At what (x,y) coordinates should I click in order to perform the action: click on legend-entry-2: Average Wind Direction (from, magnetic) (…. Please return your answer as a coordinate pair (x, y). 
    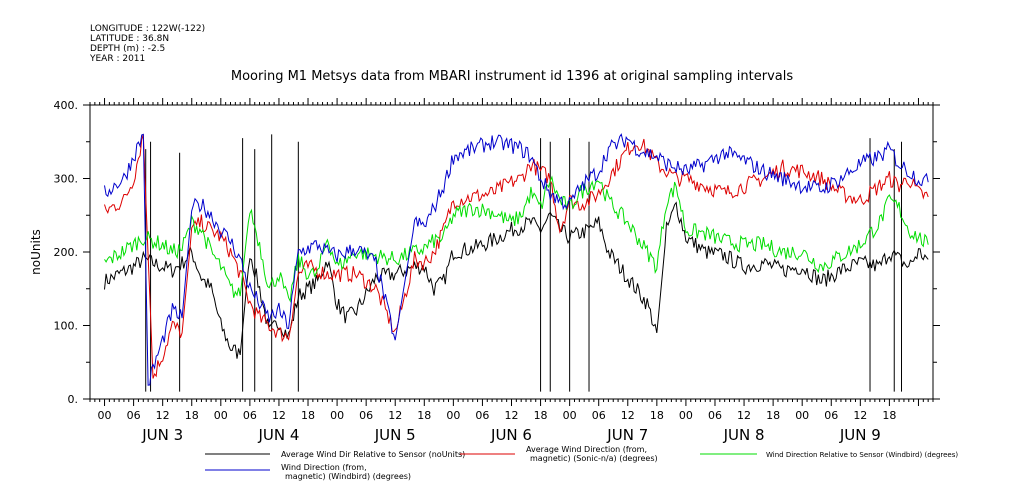
    Looking at the image, I should click on (592, 454).